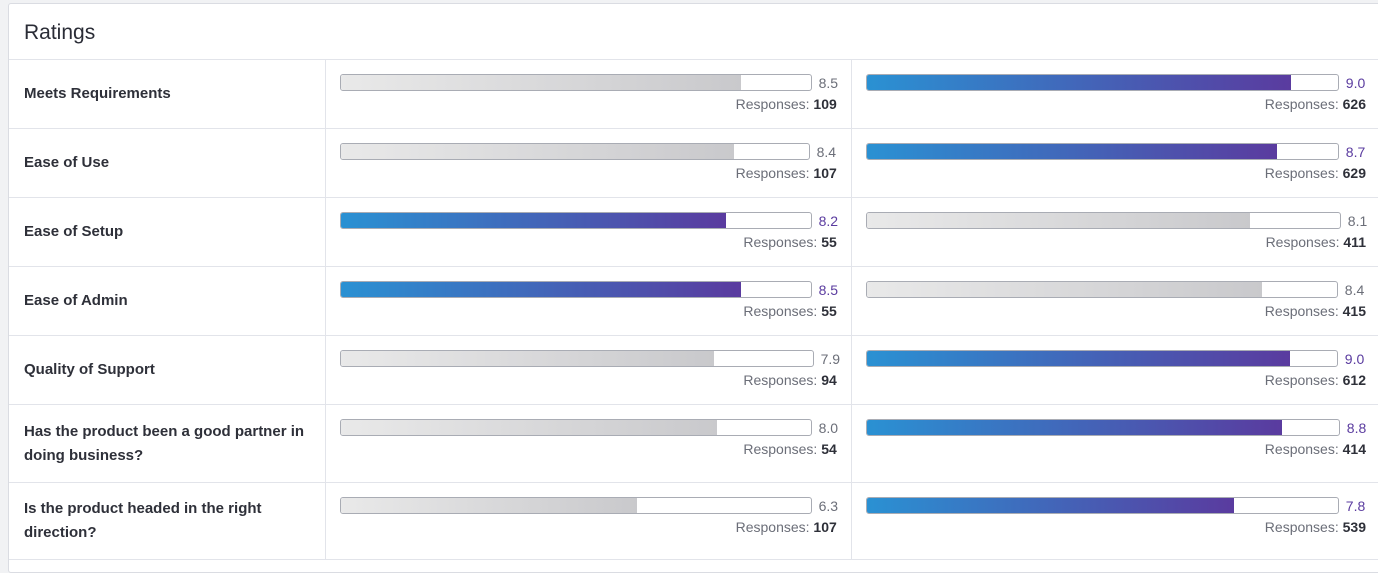 This screenshot has width=1378, height=573. What do you see at coordinates (1355, 506) in the screenshot?
I see `rating-score: 7.8` at bounding box center [1355, 506].